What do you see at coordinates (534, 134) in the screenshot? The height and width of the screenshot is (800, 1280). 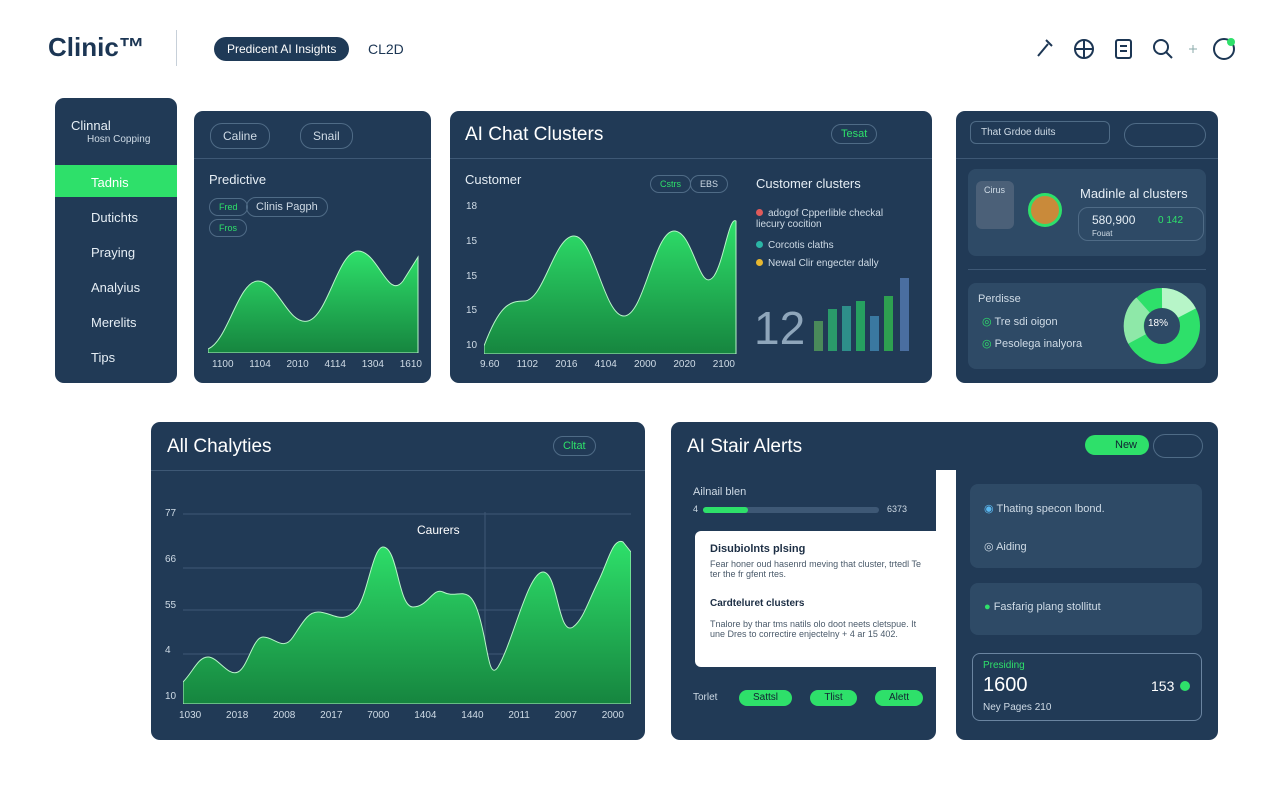 I see `panel-title: AI Chat Clusters` at bounding box center [534, 134].